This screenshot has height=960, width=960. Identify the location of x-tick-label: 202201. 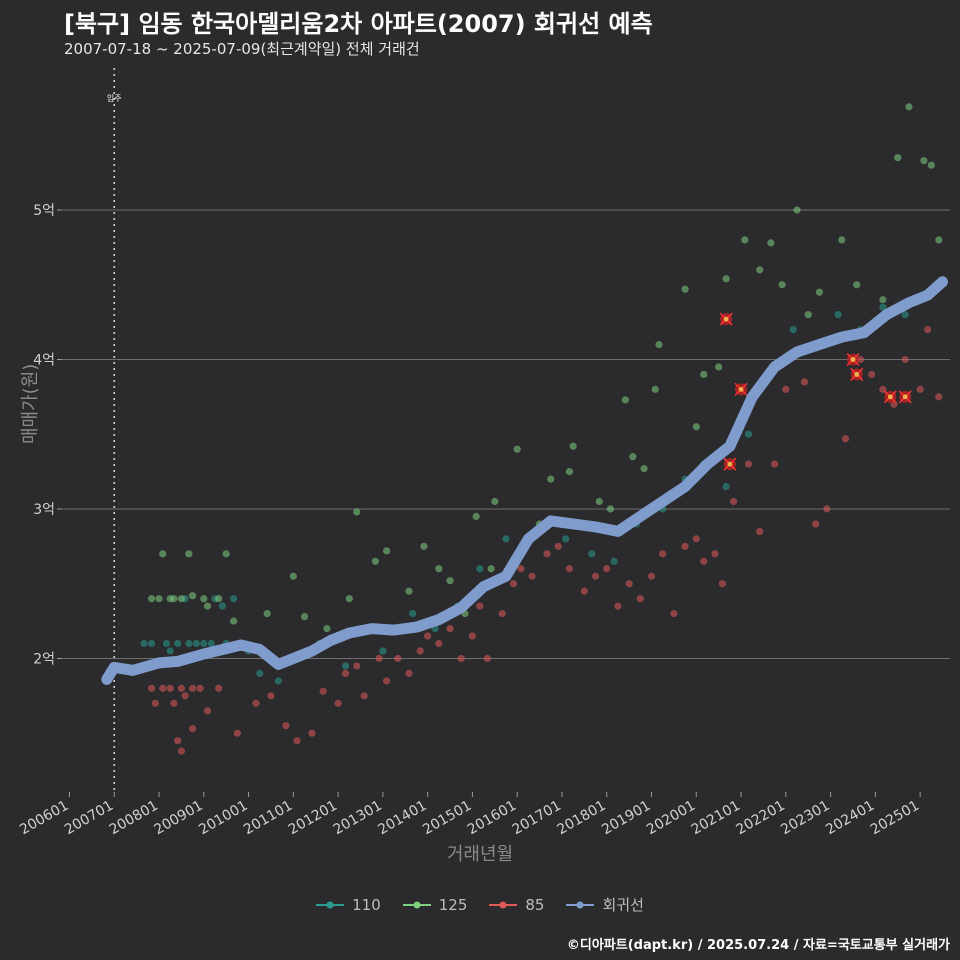
(761, 818).